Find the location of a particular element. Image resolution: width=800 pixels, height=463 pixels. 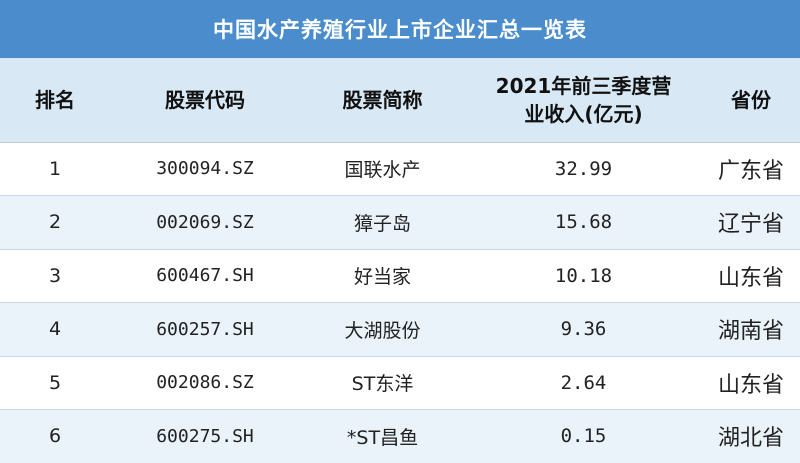

header-revenue-line1: 2021年前三季度营 is located at coordinates (583, 85).